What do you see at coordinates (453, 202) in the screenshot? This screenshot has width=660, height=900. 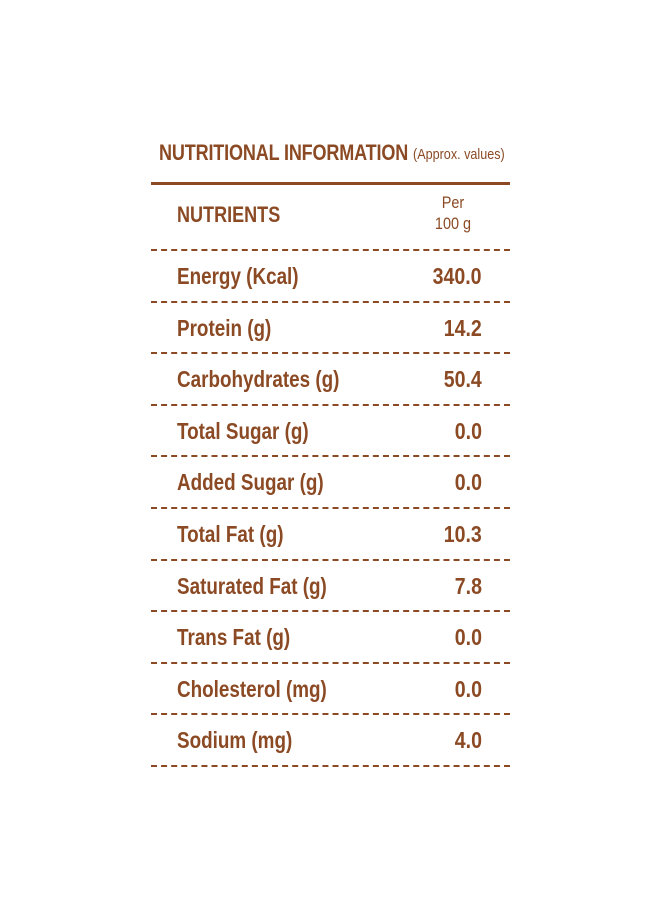 I see `per-100g-header-line1: Per` at bounding box center [453, 202].